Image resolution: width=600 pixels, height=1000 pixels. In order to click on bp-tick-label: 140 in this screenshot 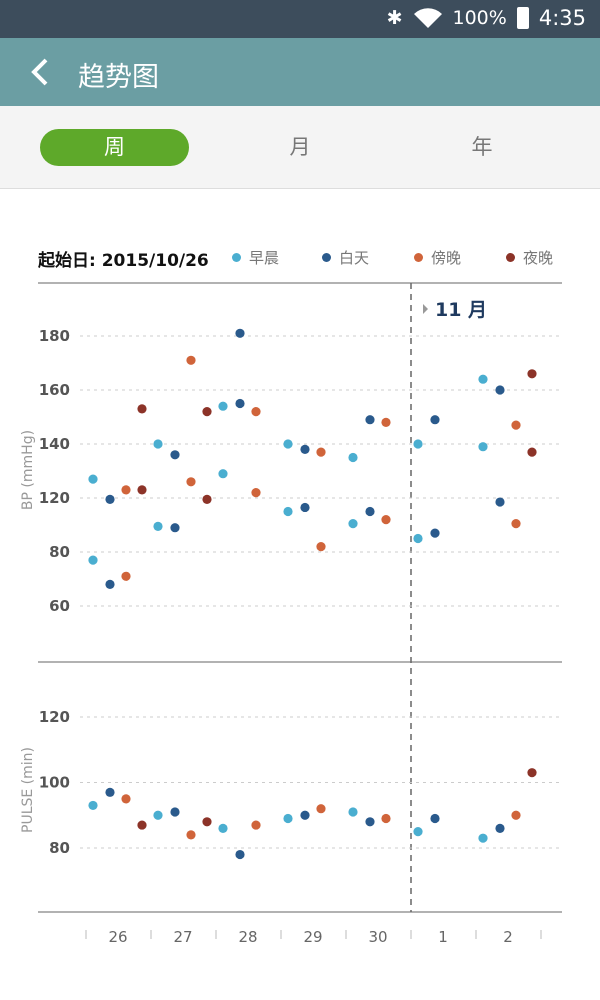, I will do `click(54, 444)`.